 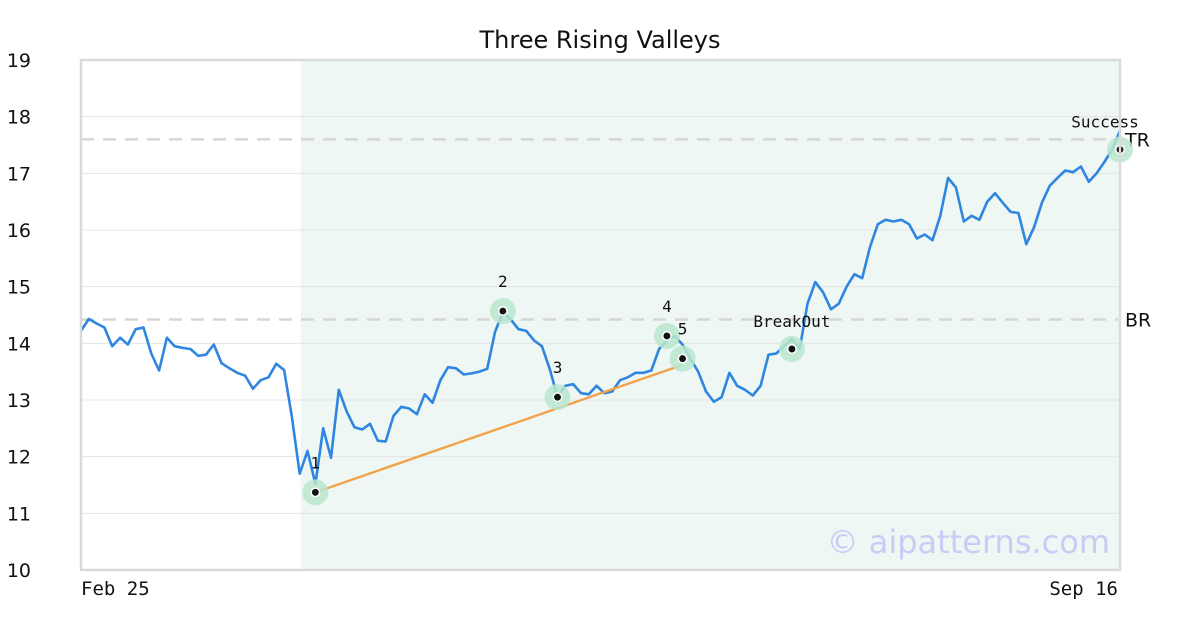 What do you see at coordinates (19, 458) in the screenshot?
I see `y-tick-label: 12` at bounding box center [19, 458].